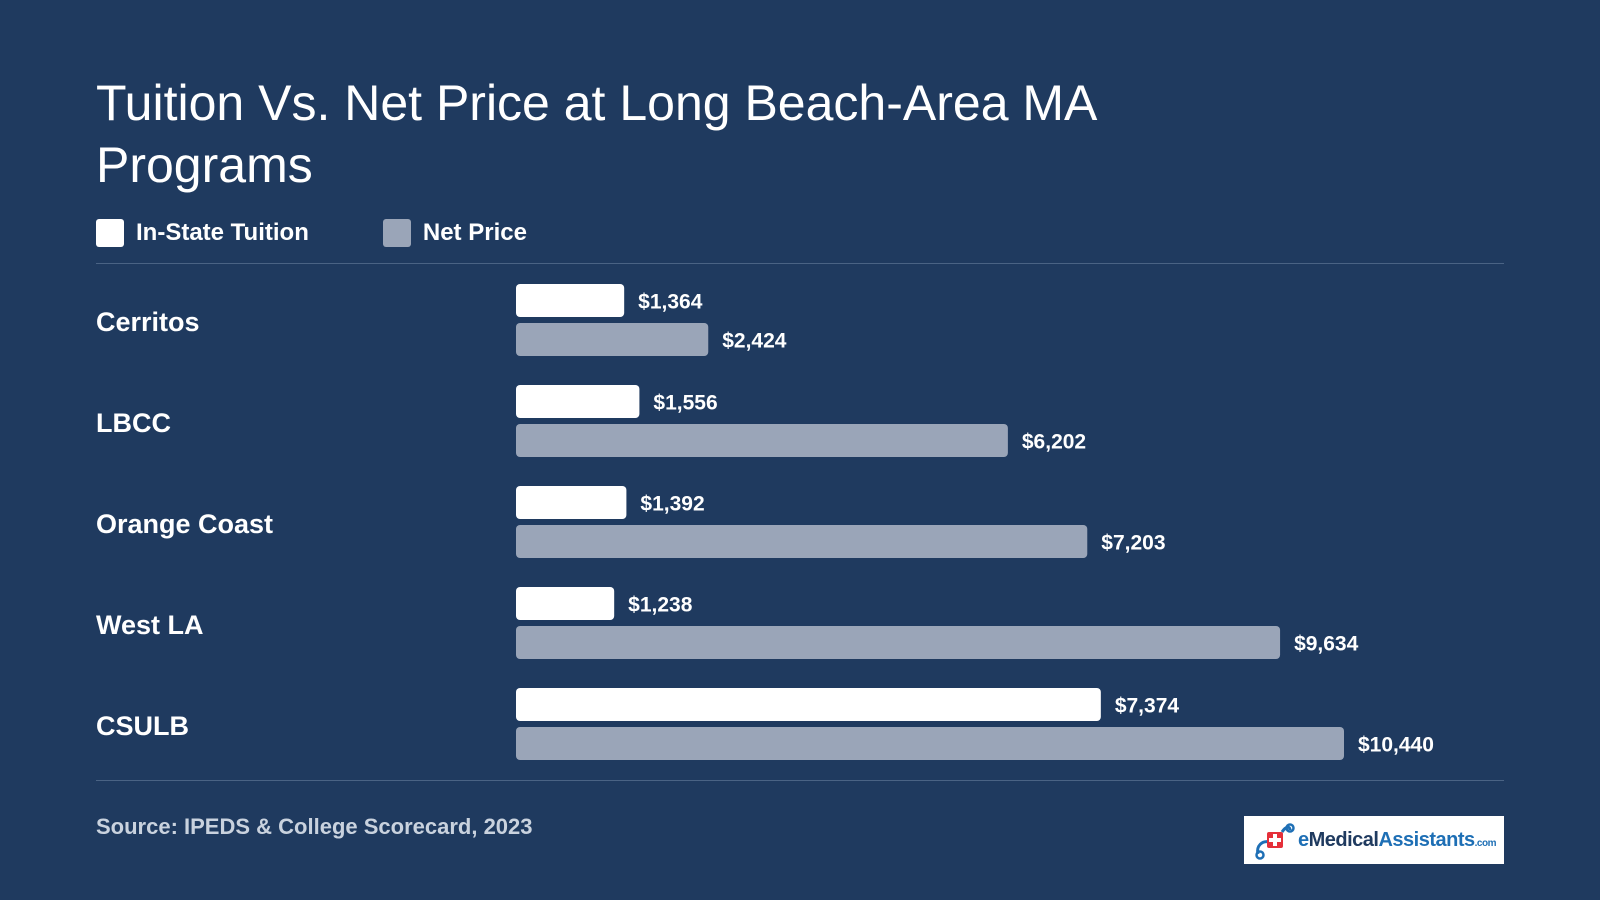  I want to click on bottom-divider, so click(800, 780).